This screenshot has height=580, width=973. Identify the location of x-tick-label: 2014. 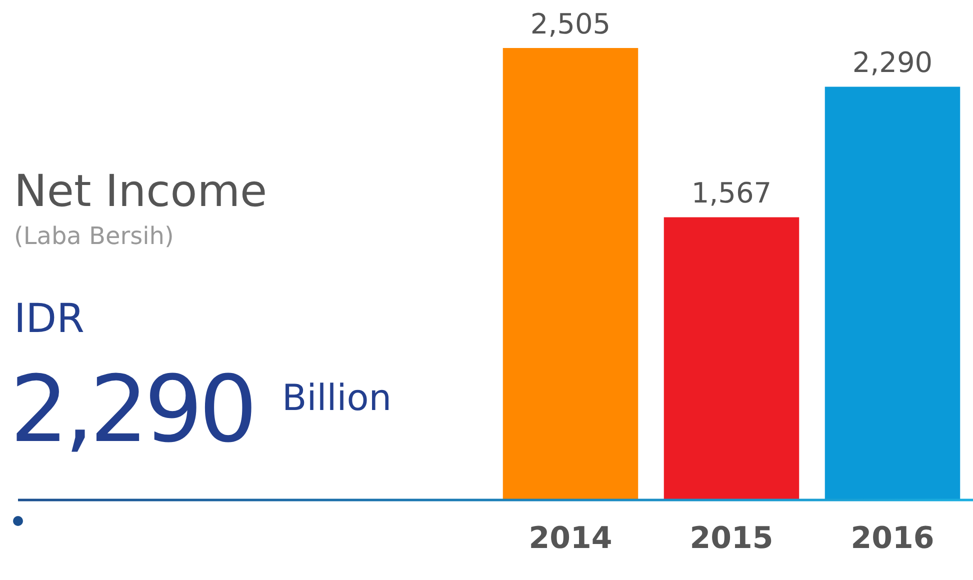
(570, 538).